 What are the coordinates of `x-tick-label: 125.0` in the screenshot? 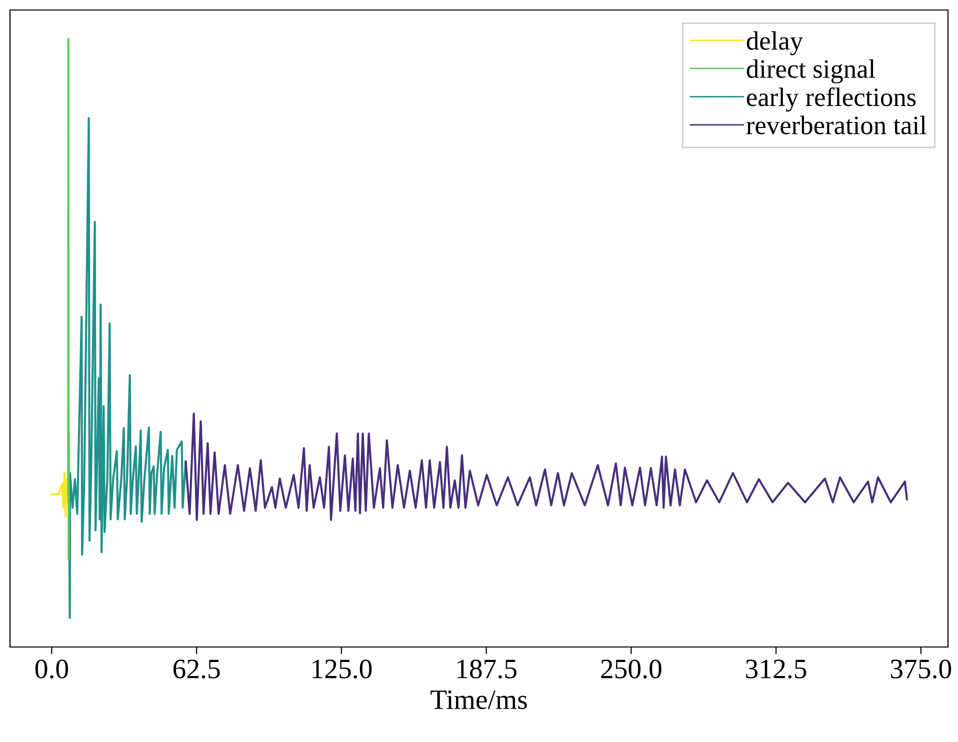 It's located at (342, 669).